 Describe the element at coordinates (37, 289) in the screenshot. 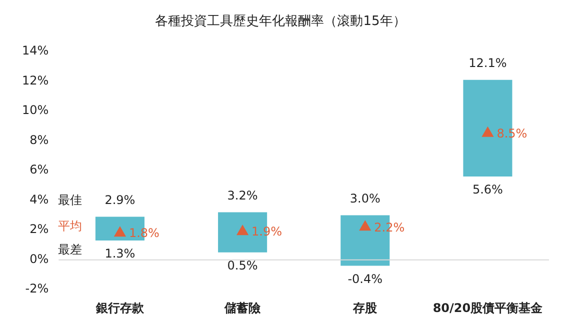

I see `y-tick-label: -2%` at that location.